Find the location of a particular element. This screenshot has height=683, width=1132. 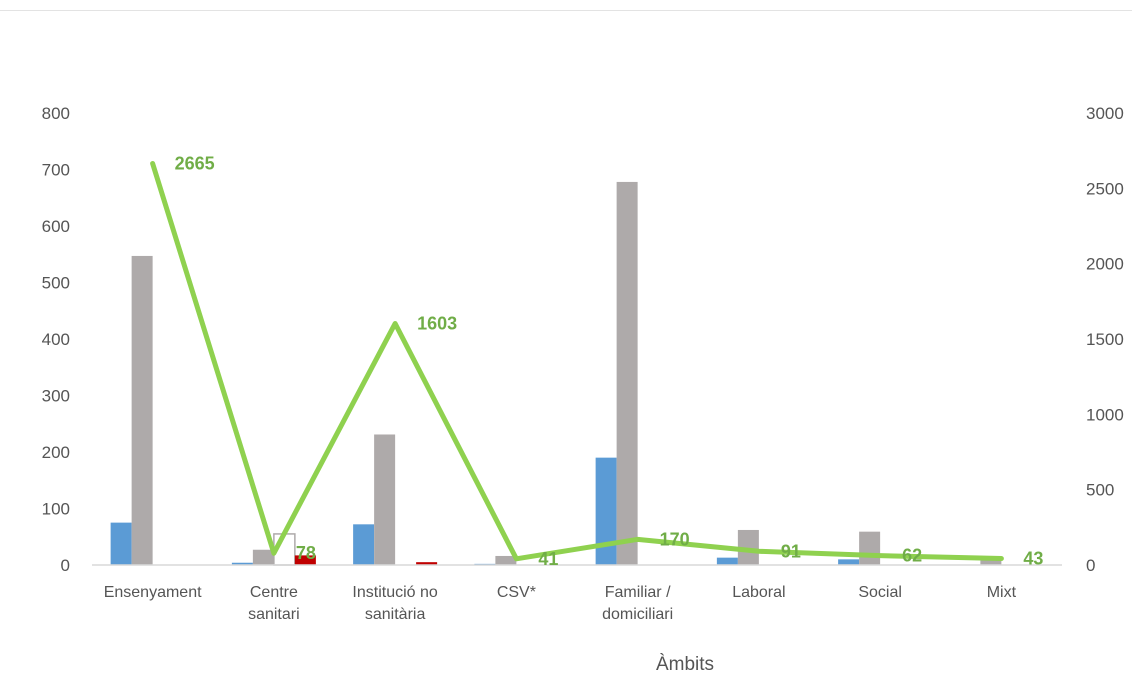

y-tick-left: 400 is located at coordinates (56, 339).